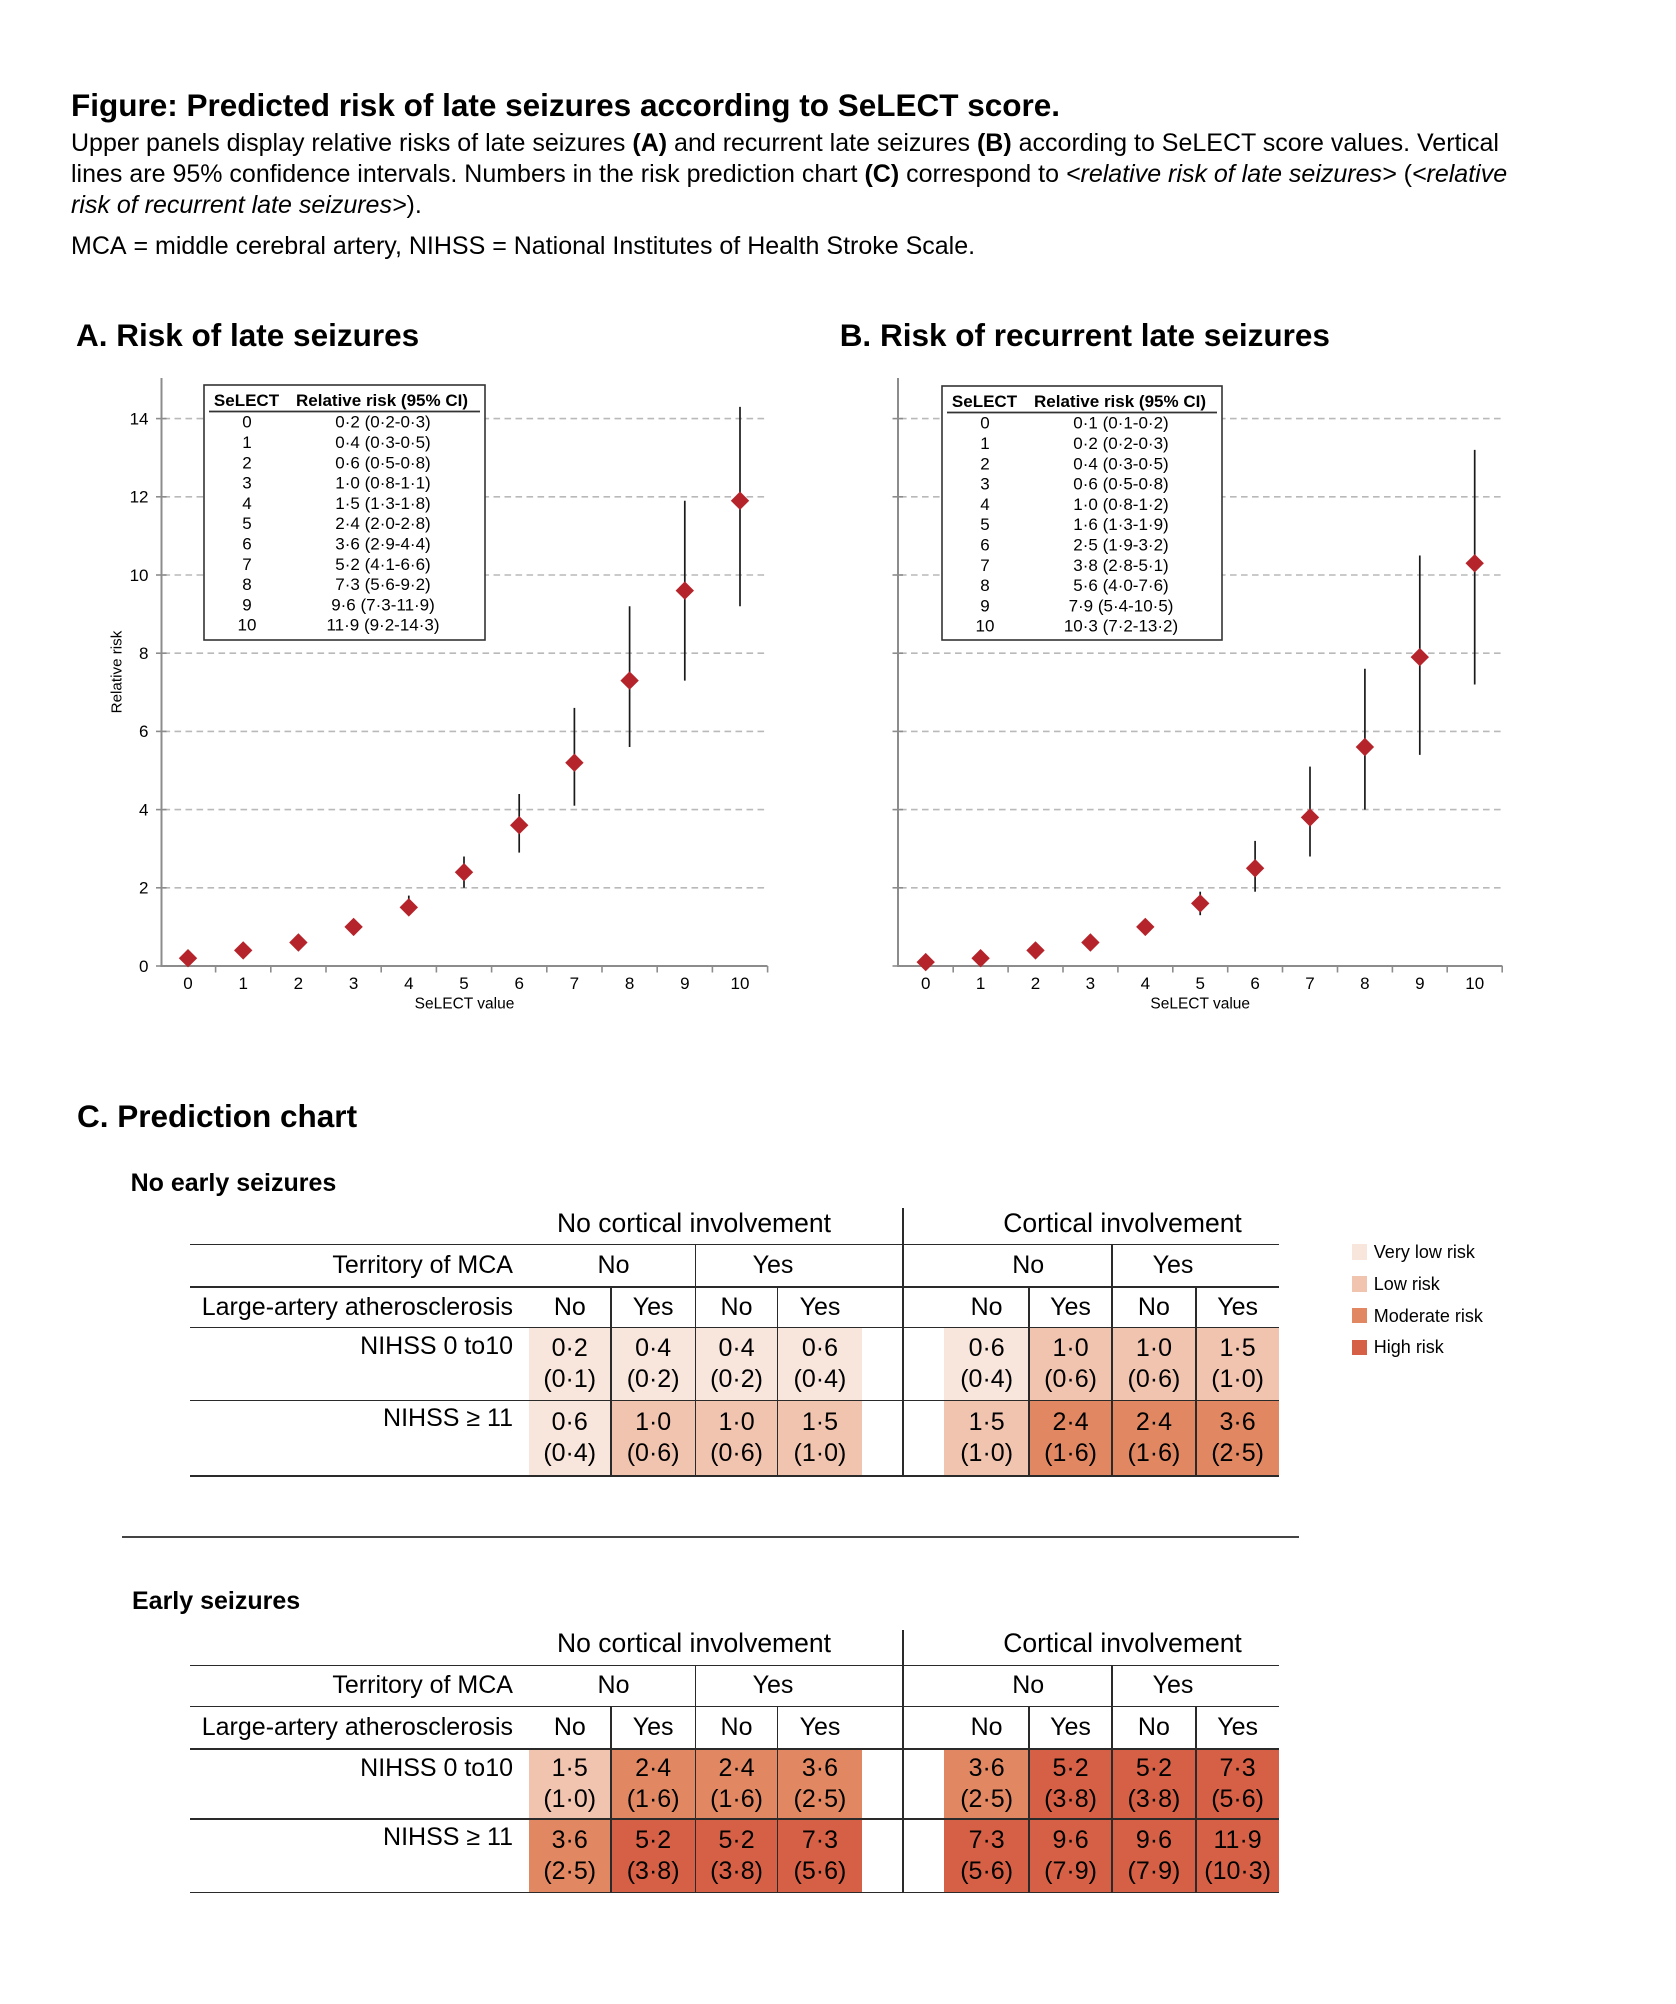  I want to click on svg-text: 3·8 (2·8-5·1), so click(1120, 565).